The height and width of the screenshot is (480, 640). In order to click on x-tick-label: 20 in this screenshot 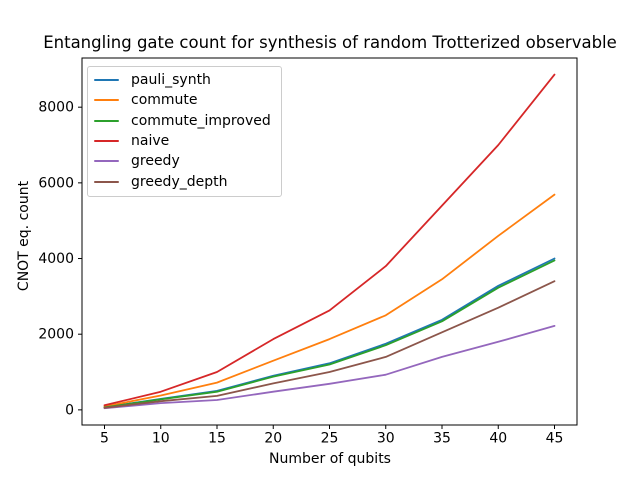, I will do `click(273, 439)`.